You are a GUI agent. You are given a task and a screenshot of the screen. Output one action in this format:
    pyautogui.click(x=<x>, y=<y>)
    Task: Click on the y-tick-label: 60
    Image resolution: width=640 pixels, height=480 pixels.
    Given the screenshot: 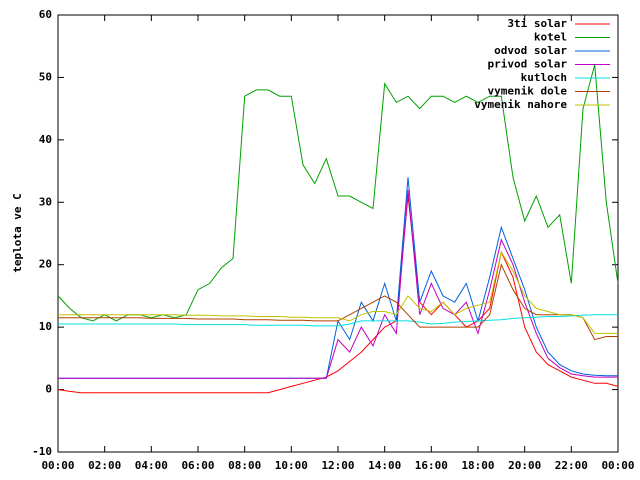 What is the action you would take?
    pyautogui.click(x=45, y=14)
    